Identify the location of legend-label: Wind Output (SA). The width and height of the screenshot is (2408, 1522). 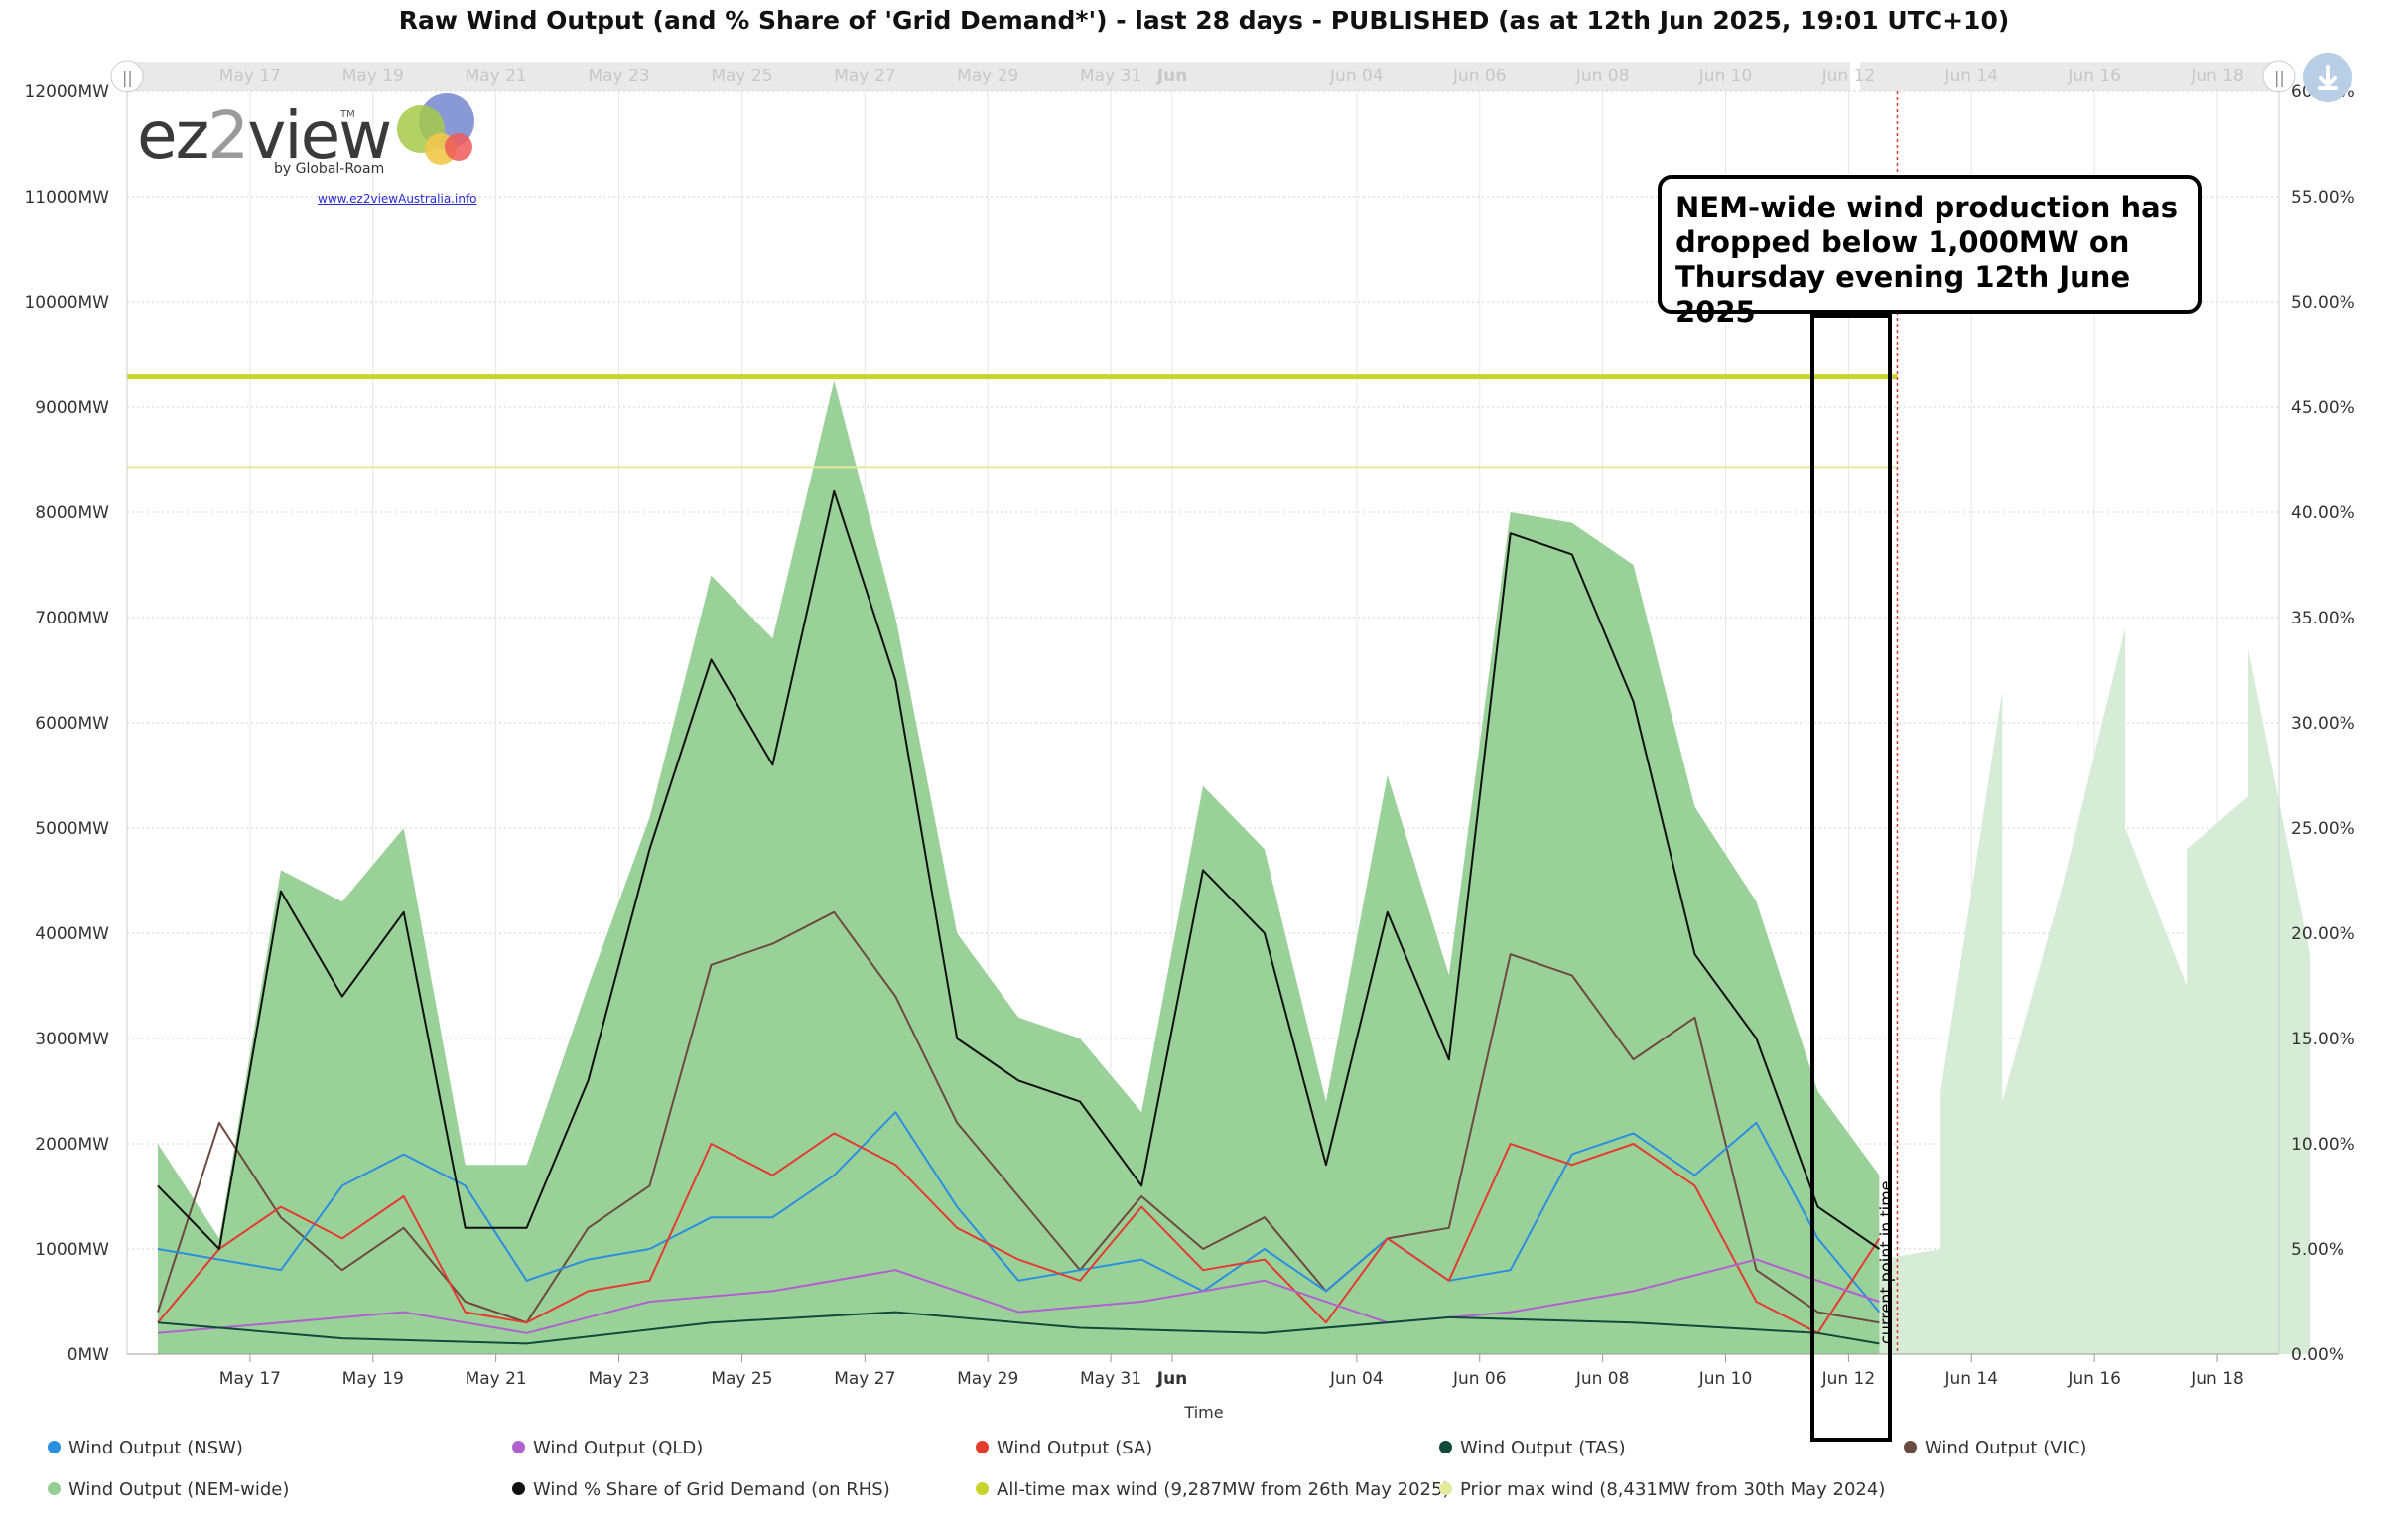
(1075, 1448).